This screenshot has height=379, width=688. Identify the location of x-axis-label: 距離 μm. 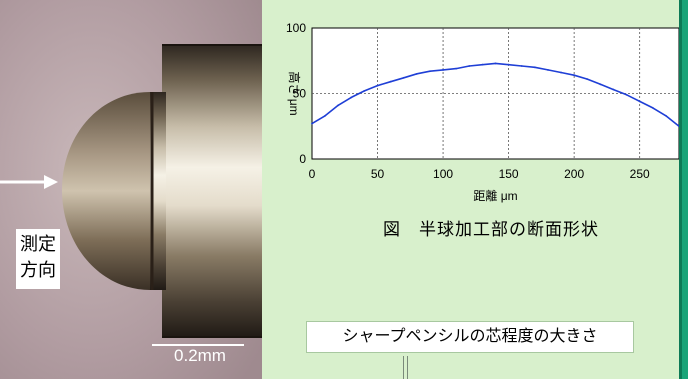
(495, 196).